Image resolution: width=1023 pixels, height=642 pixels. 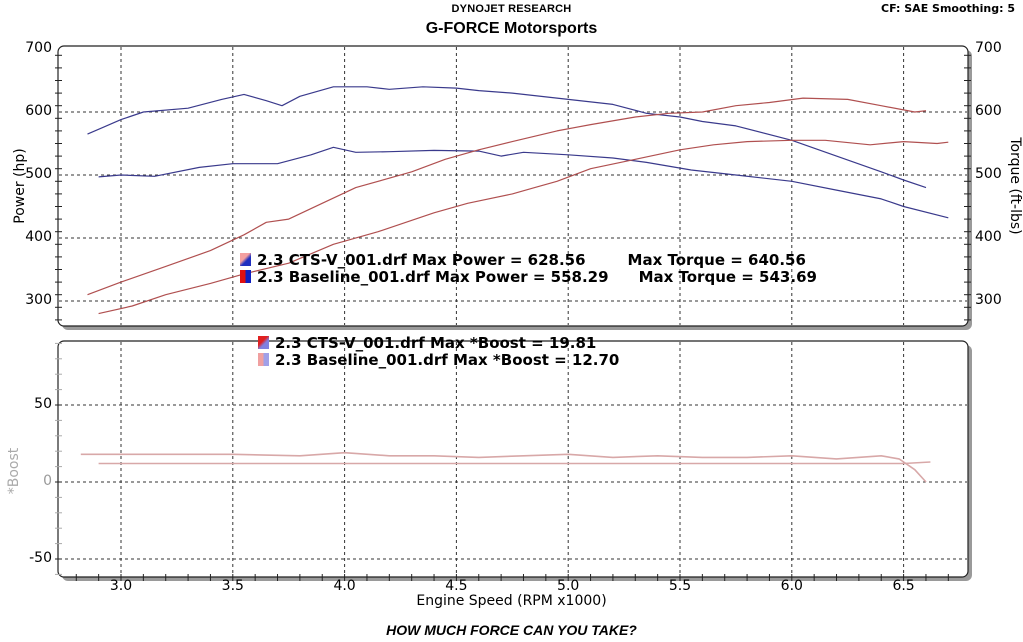 I want to click on ctsv-boost-swatch-icon, so click(x=263, y=342).